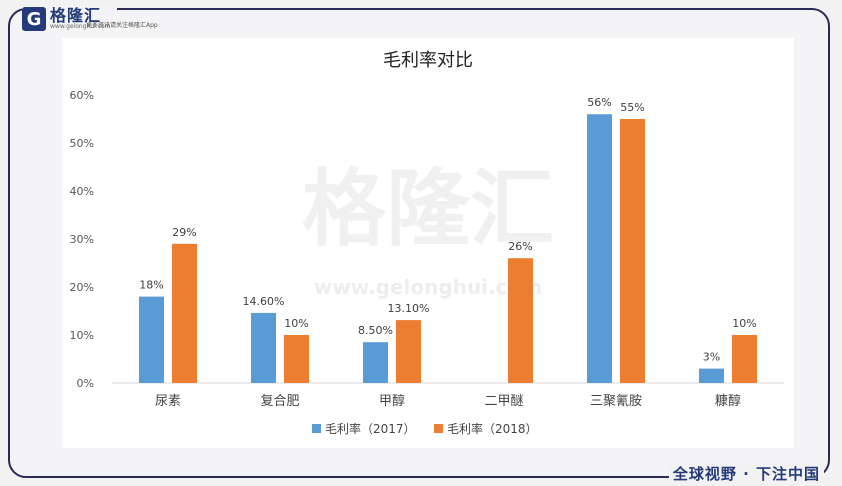  Describe the element at coordinates (122, 25) in the screenshot. I see `brand-tagline: 更多资讯请关注格隆汇App` at that location.